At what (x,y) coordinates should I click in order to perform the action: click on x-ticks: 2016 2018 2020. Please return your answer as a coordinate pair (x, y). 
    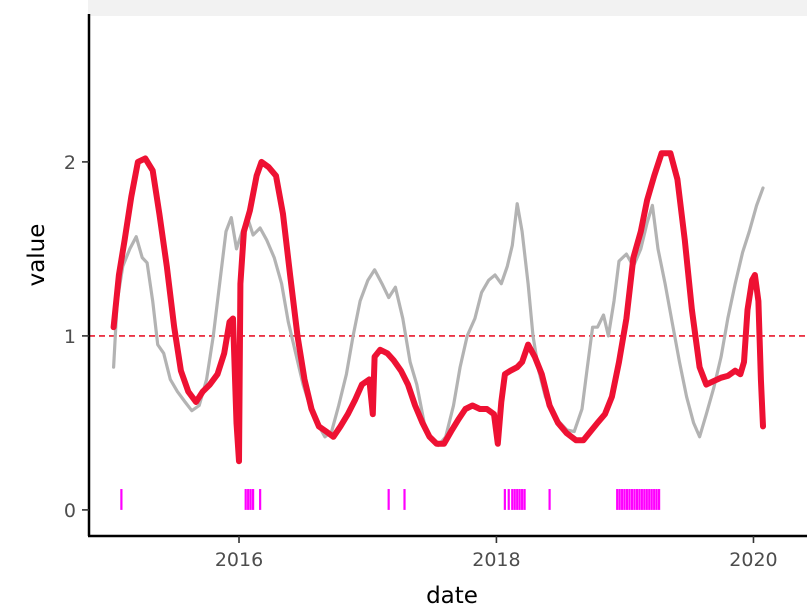
    Looking at the image, I should click on (496, 553).